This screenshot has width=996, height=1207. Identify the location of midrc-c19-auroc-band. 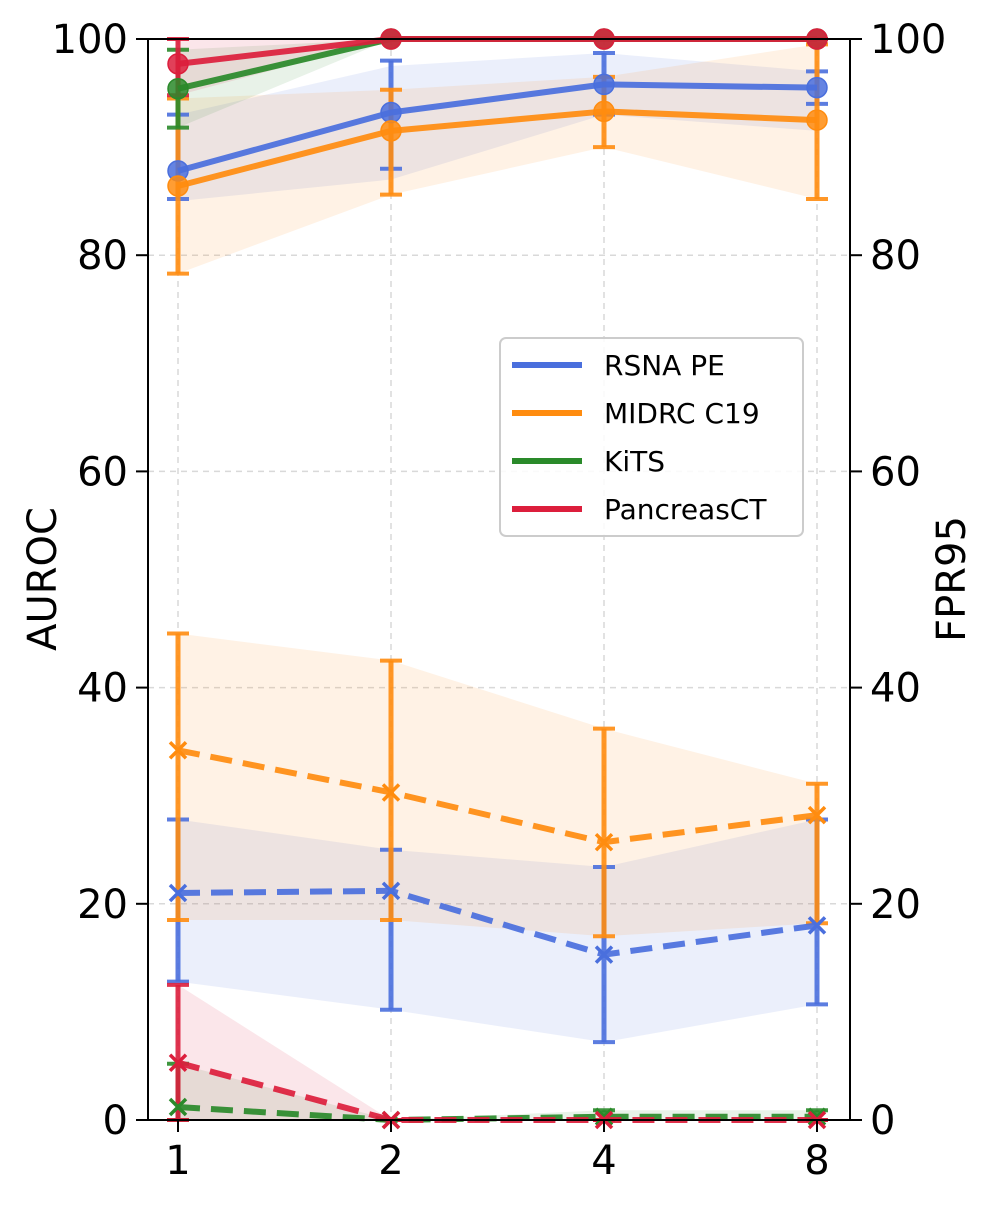
(497, 159).